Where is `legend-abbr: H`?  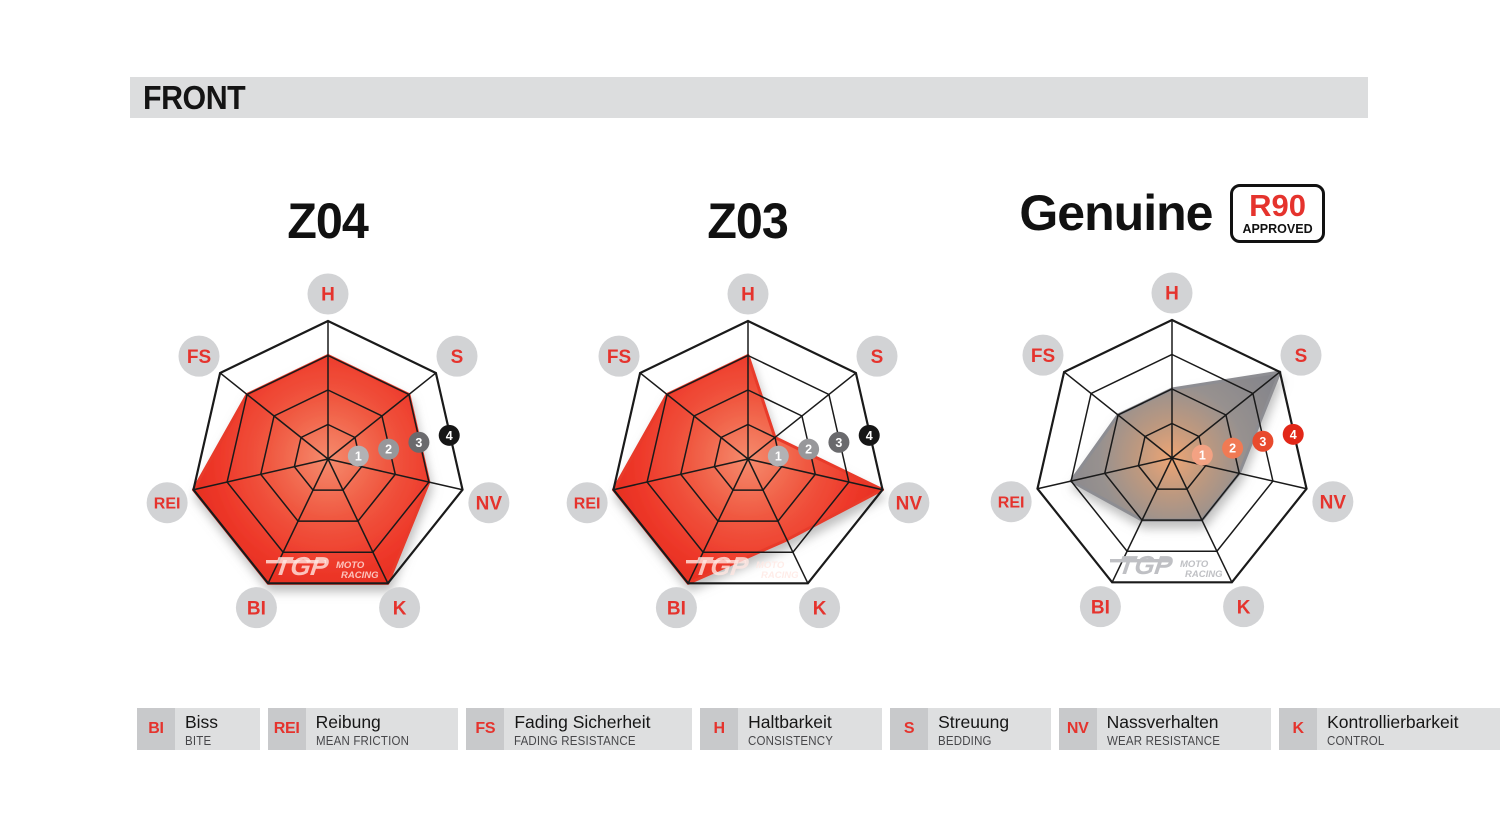
legend-abbr: H is located at coordinates (719, 729).